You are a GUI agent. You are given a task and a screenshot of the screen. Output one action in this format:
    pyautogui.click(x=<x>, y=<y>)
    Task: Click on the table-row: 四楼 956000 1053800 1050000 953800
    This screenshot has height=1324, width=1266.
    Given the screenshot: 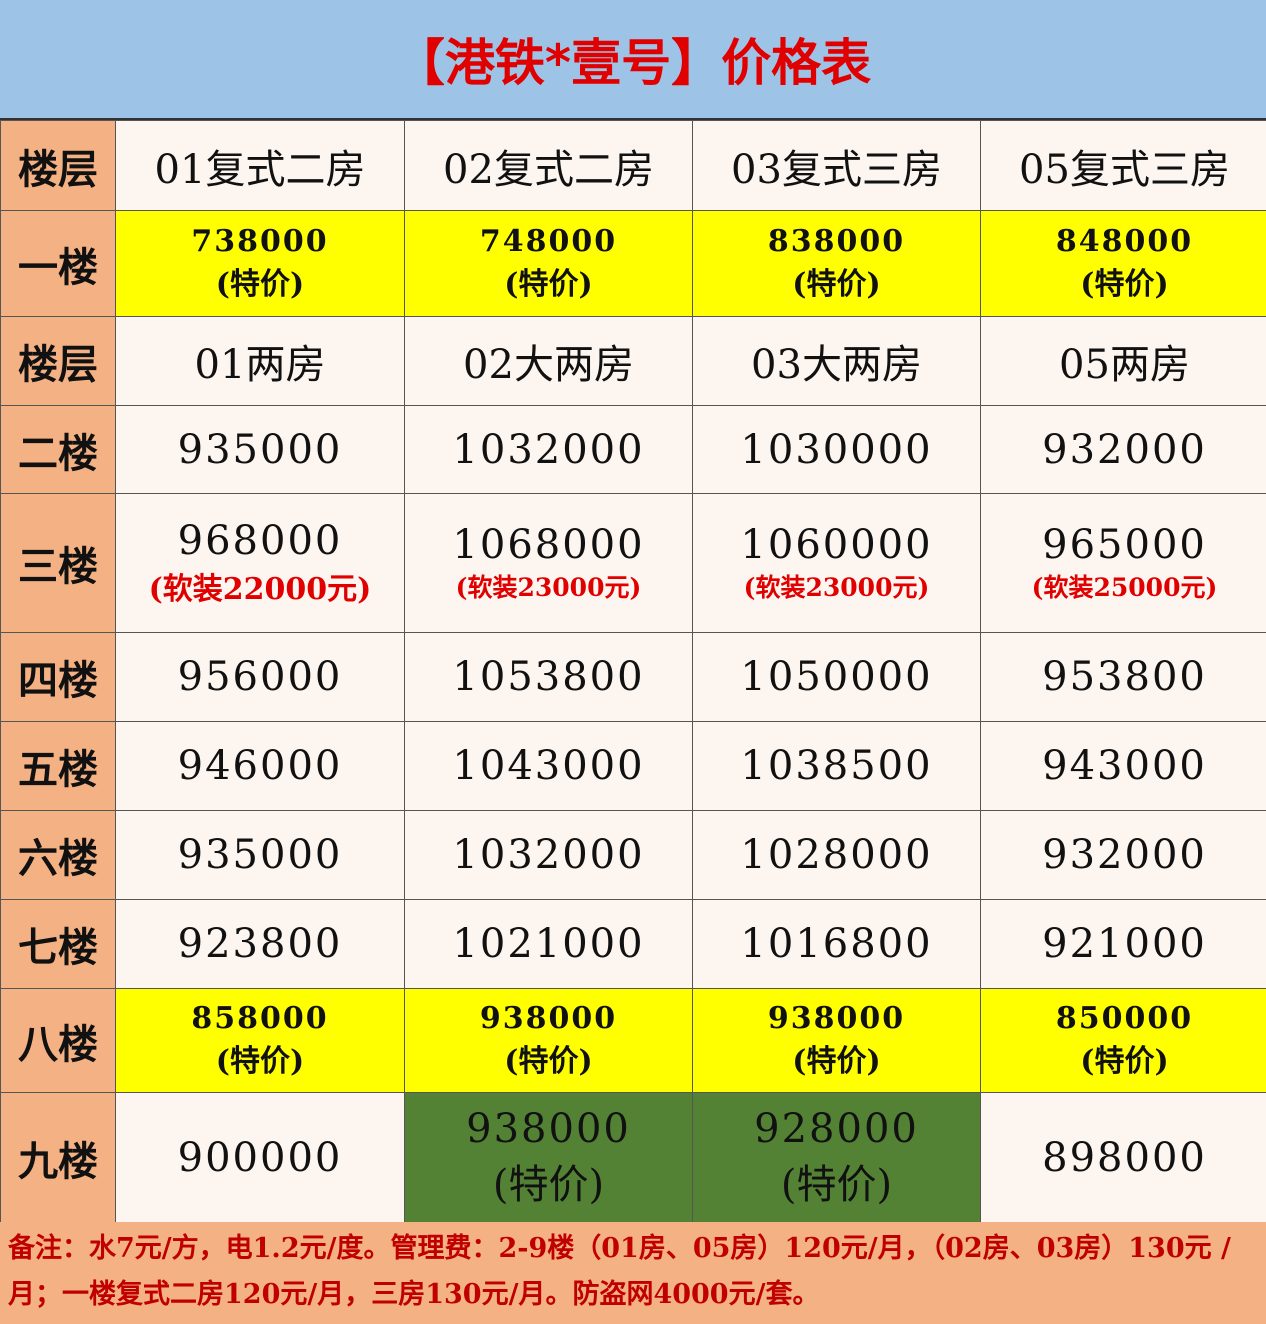 What is the action you would take?
    pyautogui.click(x=633, y=677)
    